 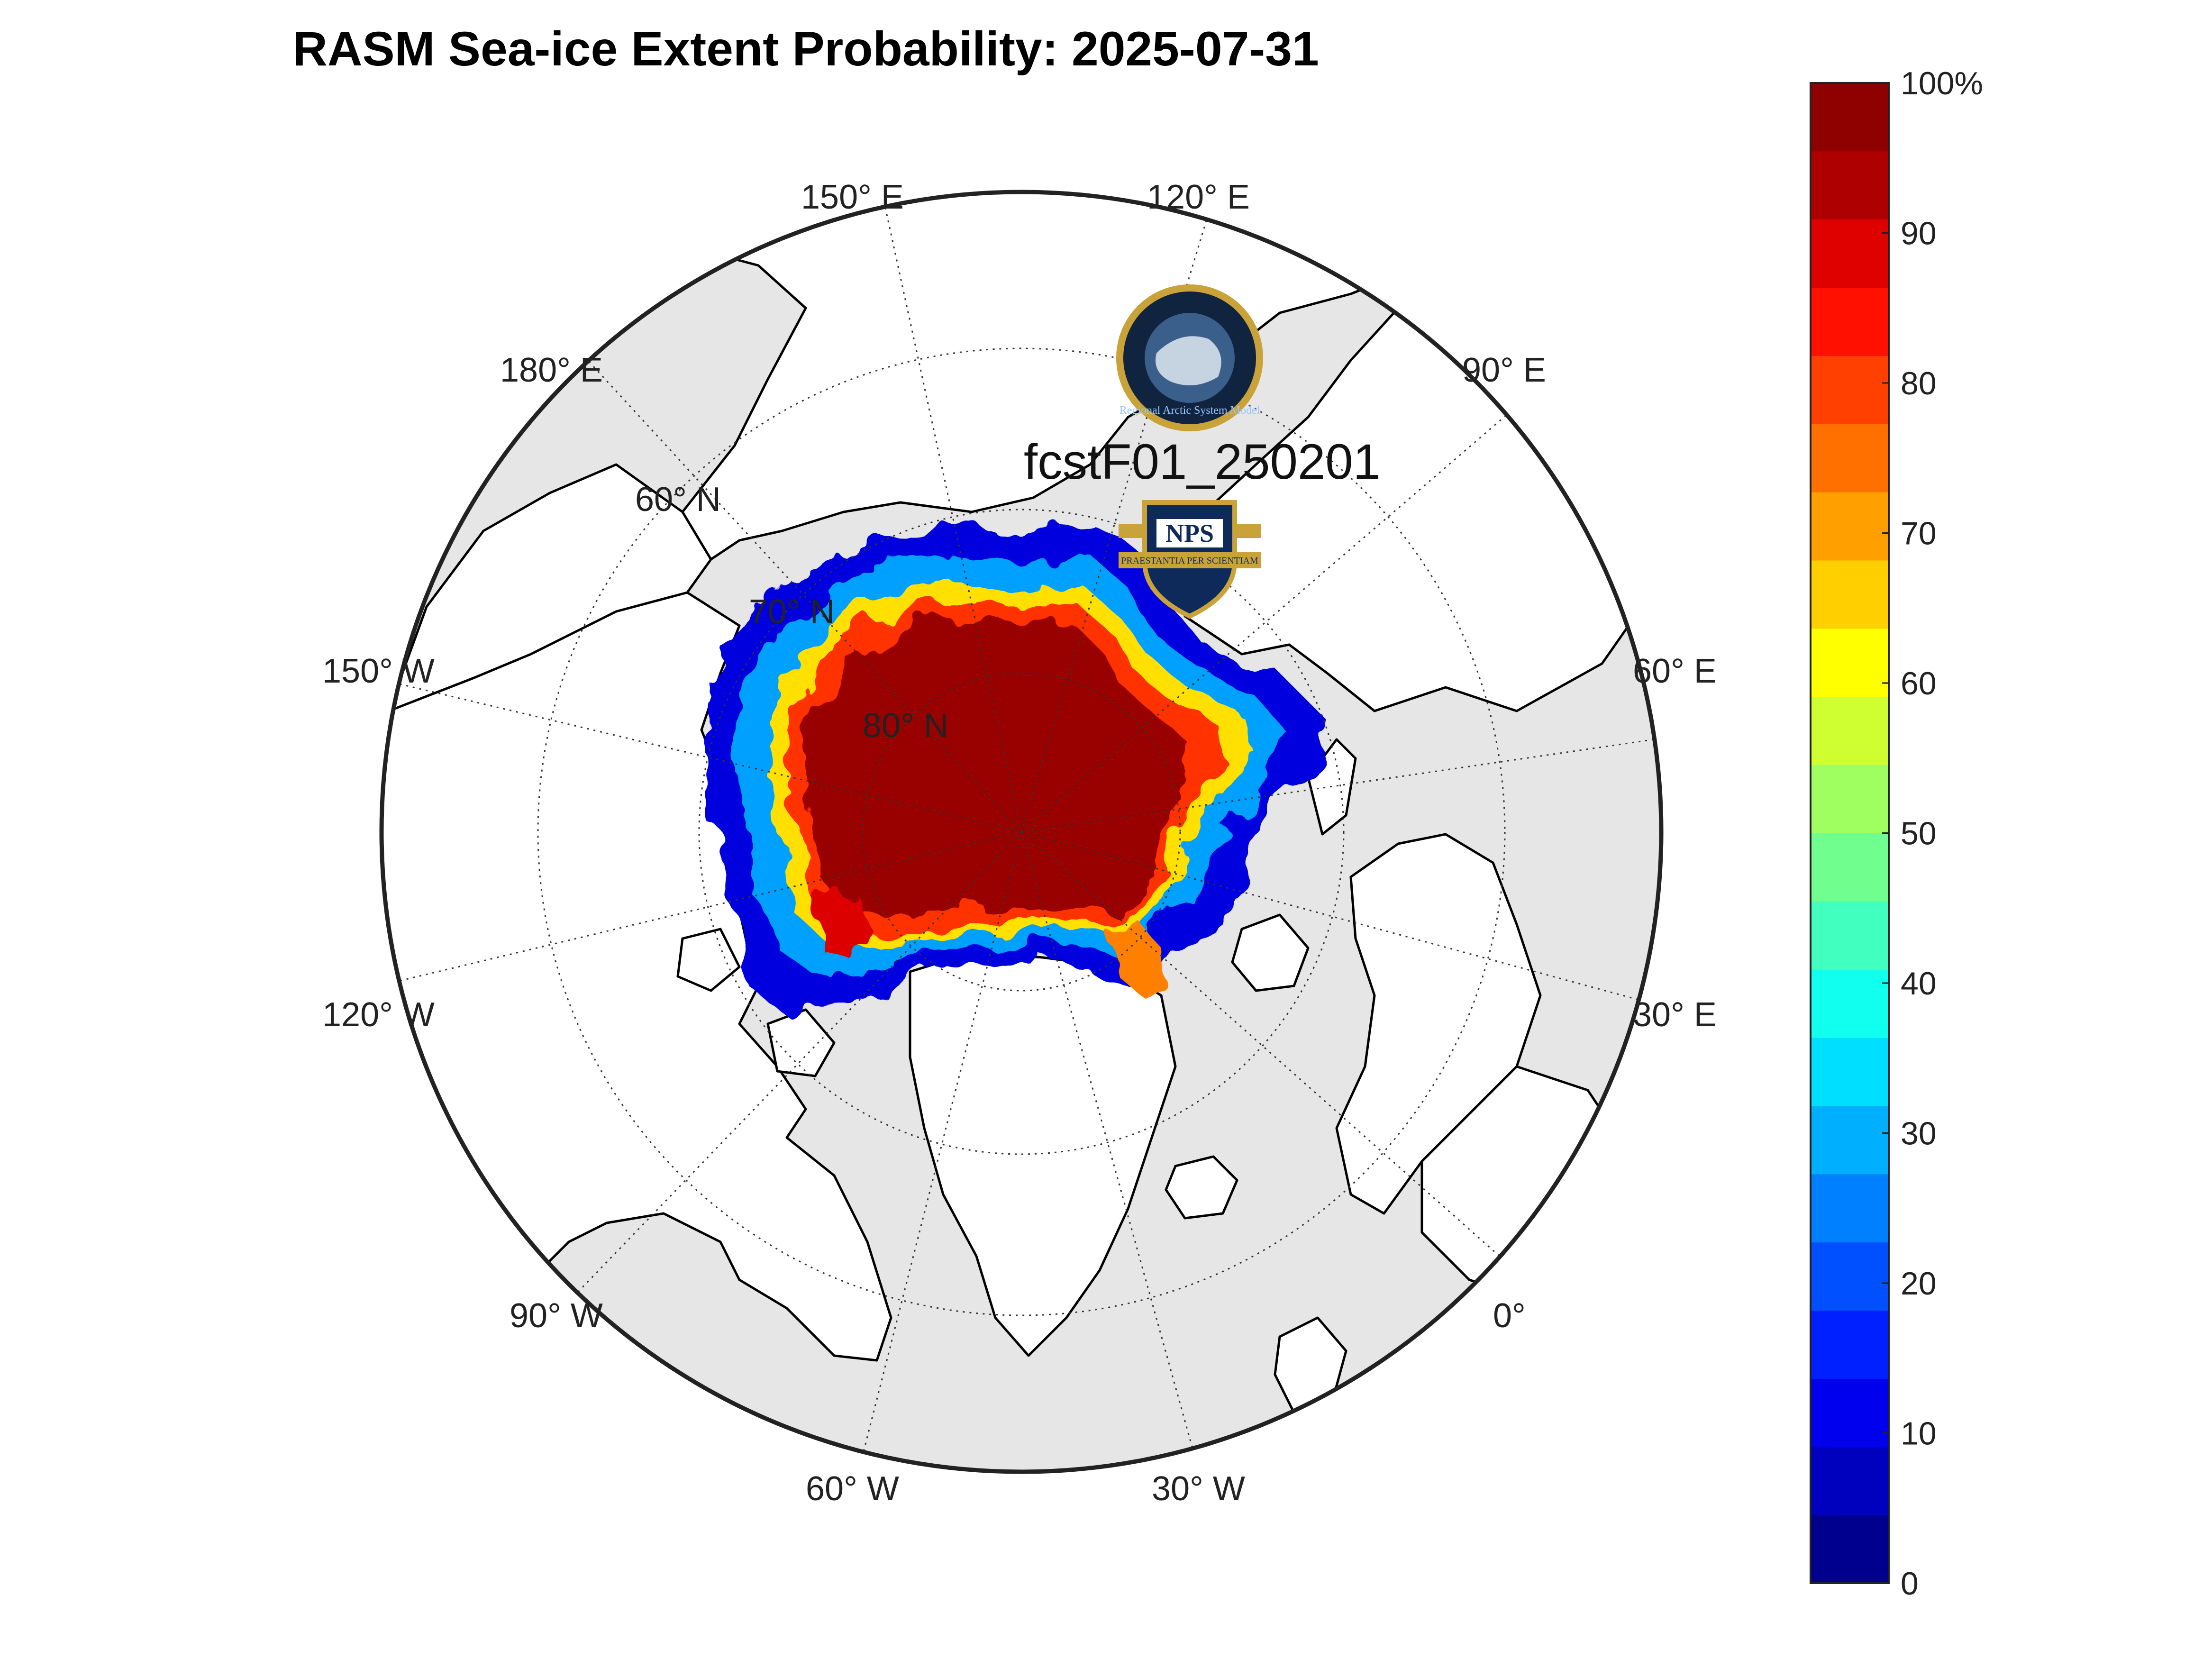 I want to click on colorbar: 100% 90 80 70 60 50 40 30 20 10 0, so click(x=1896, y=833).